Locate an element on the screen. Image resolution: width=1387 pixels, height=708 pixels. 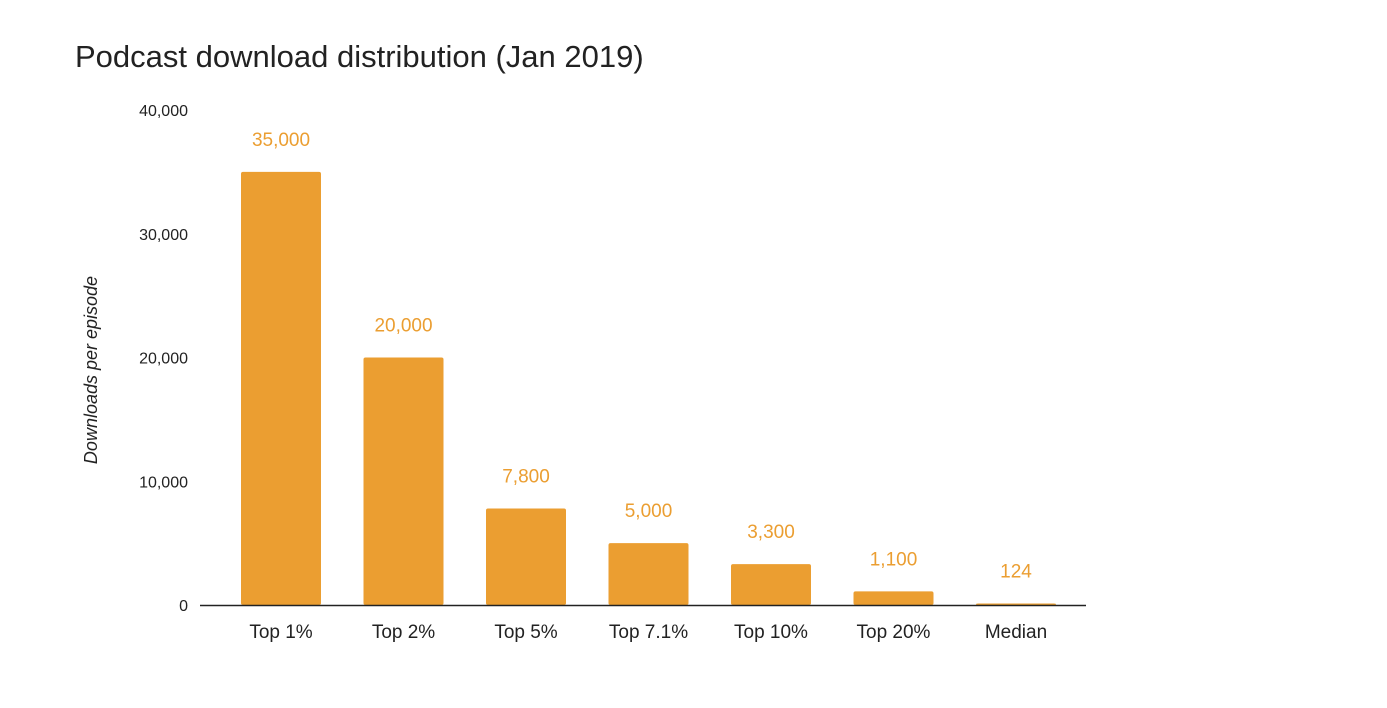
data-label: 124 is located at coordinates (1016, 571).